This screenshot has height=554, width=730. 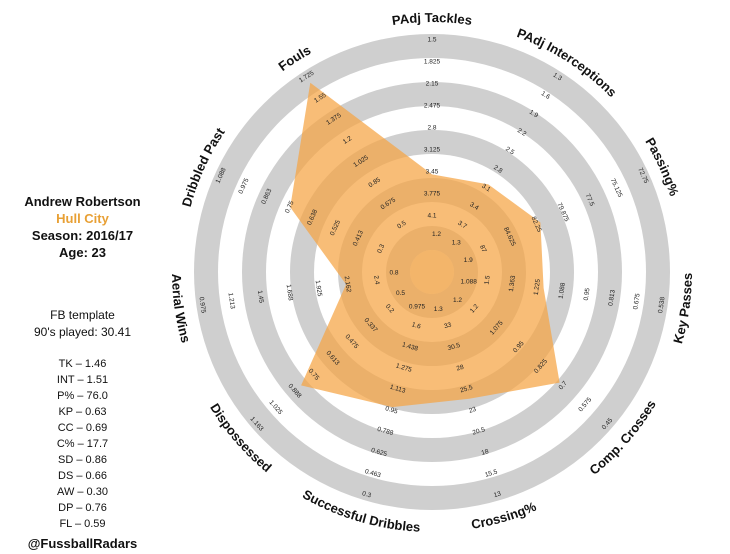 I want to click on tick-label: 3.775, so click(x=432, y=194).